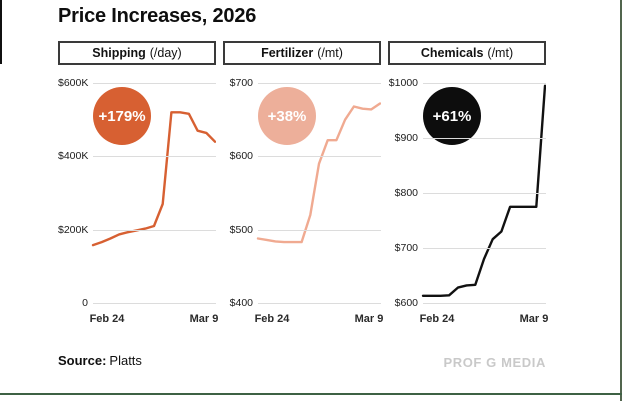  I want to click on fertilizer-line-plot, so click(318, 173).